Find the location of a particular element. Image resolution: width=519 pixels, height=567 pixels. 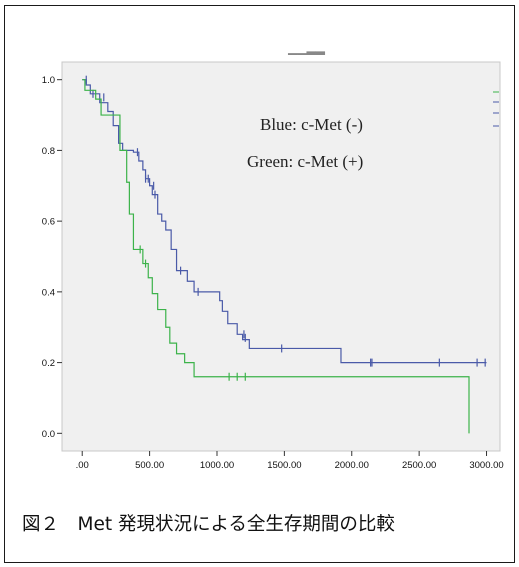

y-tick-label: 0.2 is located at coordinates (48, 363).